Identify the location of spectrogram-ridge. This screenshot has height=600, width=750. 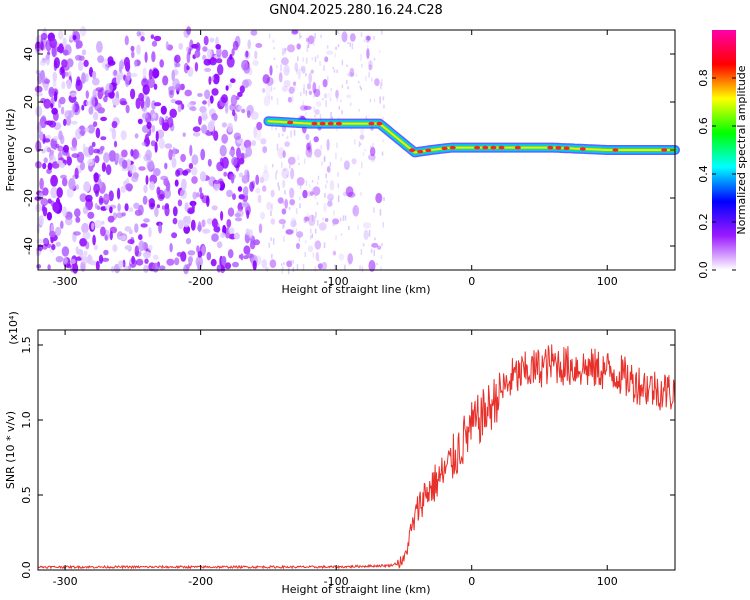
(471, 137).